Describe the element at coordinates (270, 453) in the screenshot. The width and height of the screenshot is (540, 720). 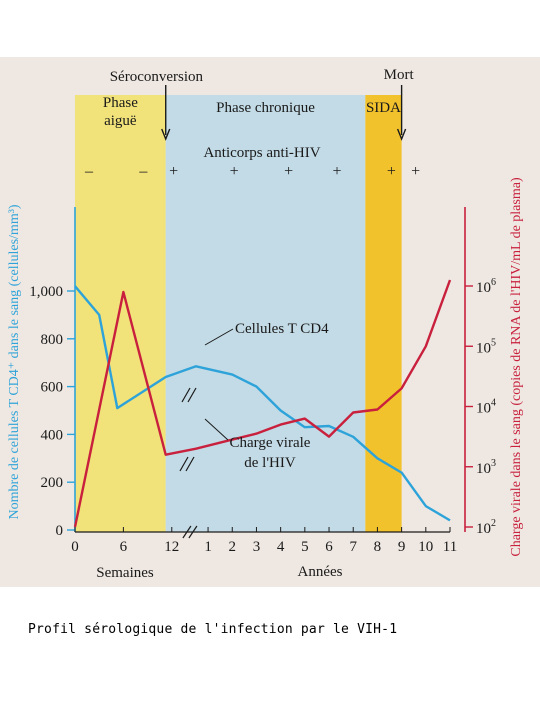
I see `series-label-viral: Charge virale de l'HIV` at that location.